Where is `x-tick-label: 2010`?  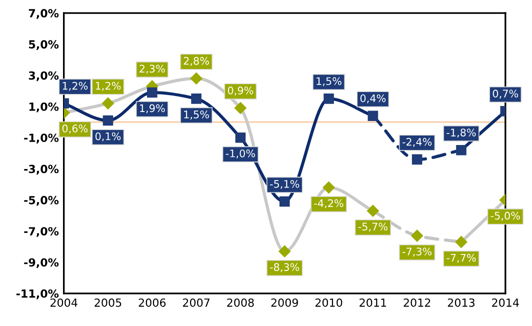
x-tick-label: 2010 is located at coordinates (328, 302).